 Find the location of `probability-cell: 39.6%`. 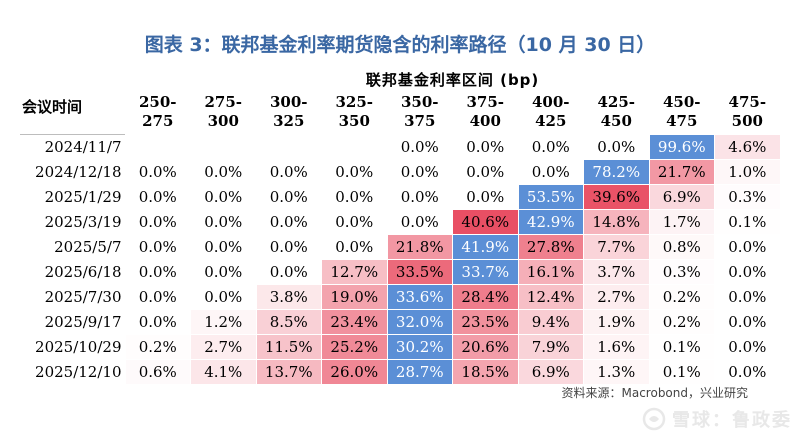

probability-cell: 39.6% is located at coordinates (616, 197).